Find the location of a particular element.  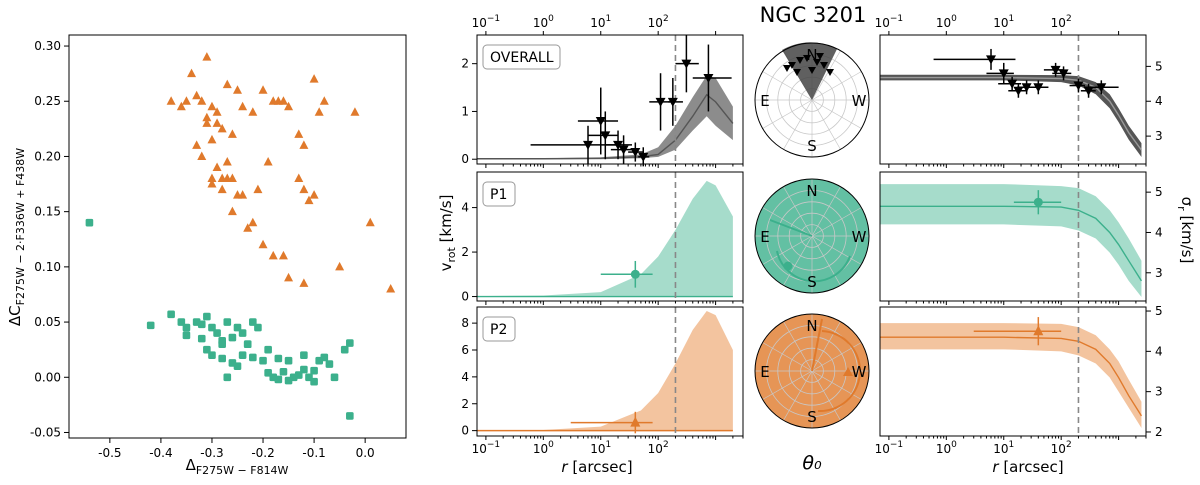

model-band is located at coordinates (605, 117).